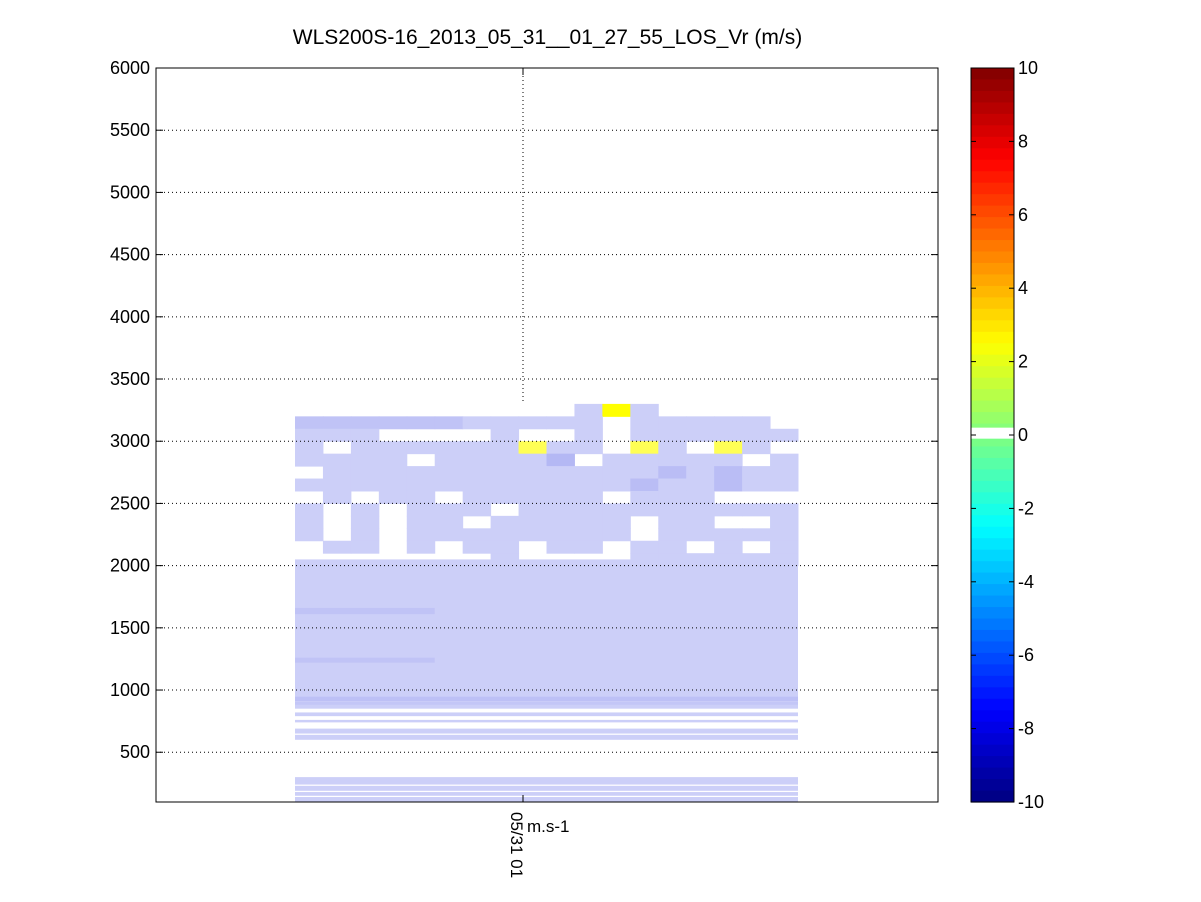 The height and width of the screenshot is (902, 1201). Describe the element at coordinates (130, 441) in the screenshot. I see `y-tick-label: 3000` at that location.